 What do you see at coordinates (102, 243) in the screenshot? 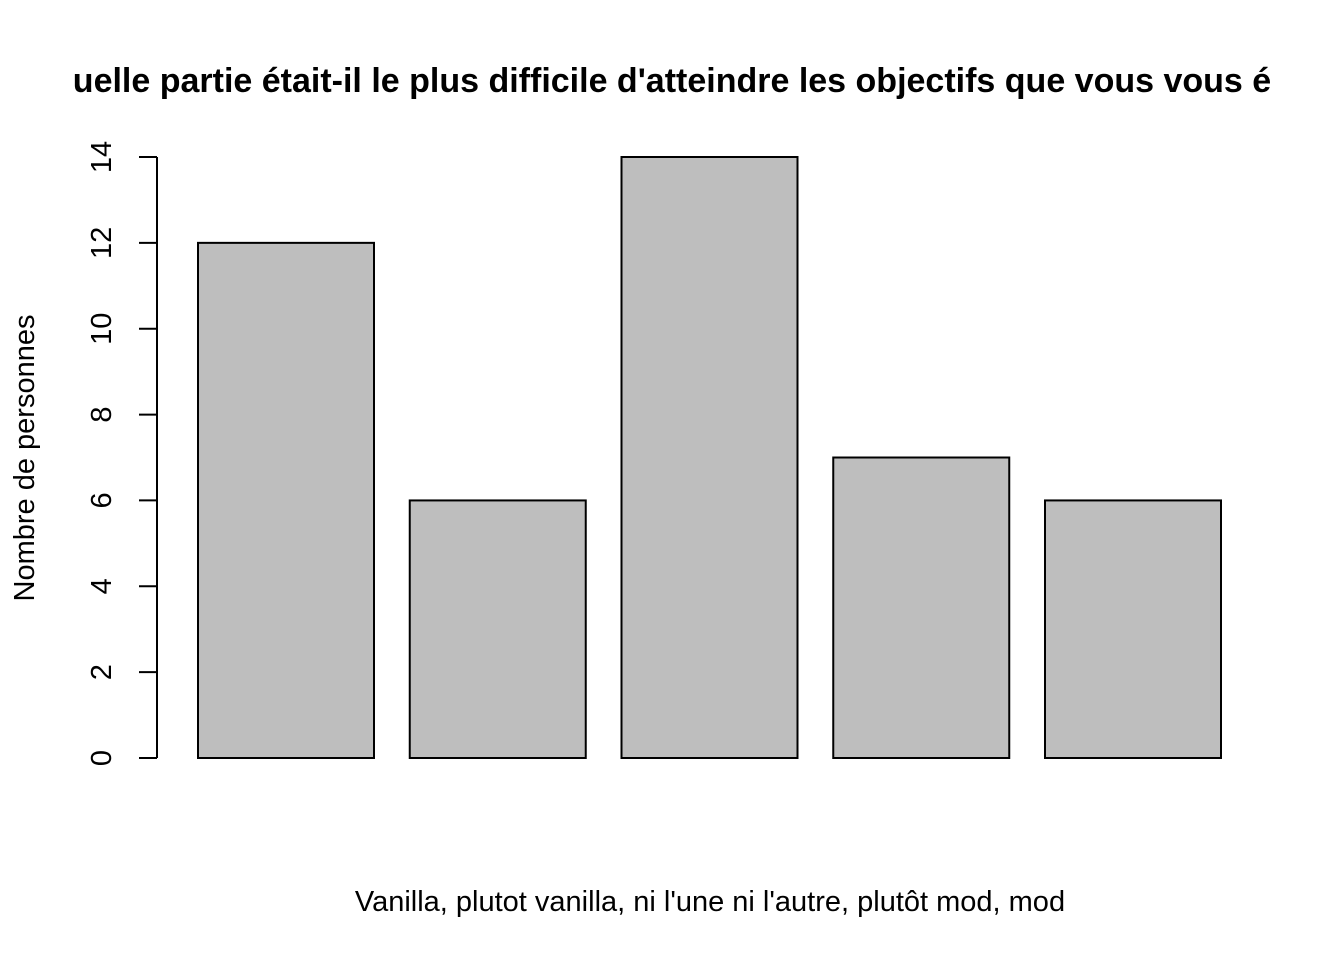
I see `y-tick-label-12: 12` at bounding box center [102, 243].